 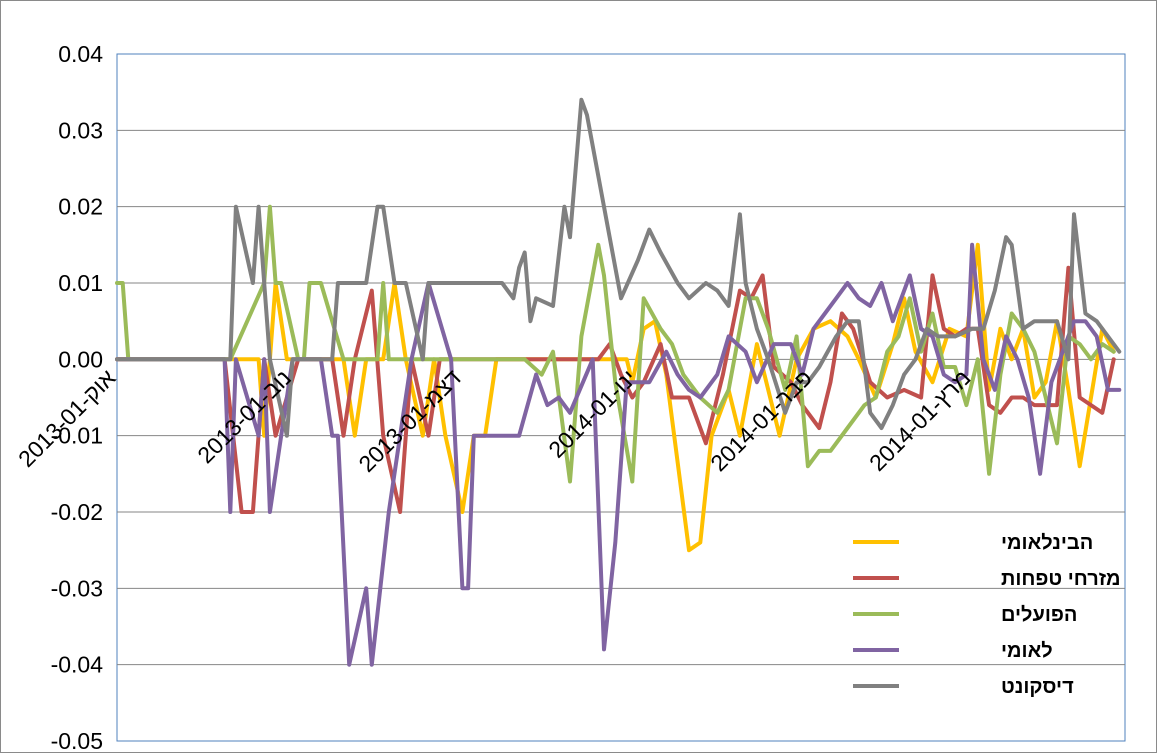 I want to click on y-tick-label: 0.02, so click(x=80, y=207).